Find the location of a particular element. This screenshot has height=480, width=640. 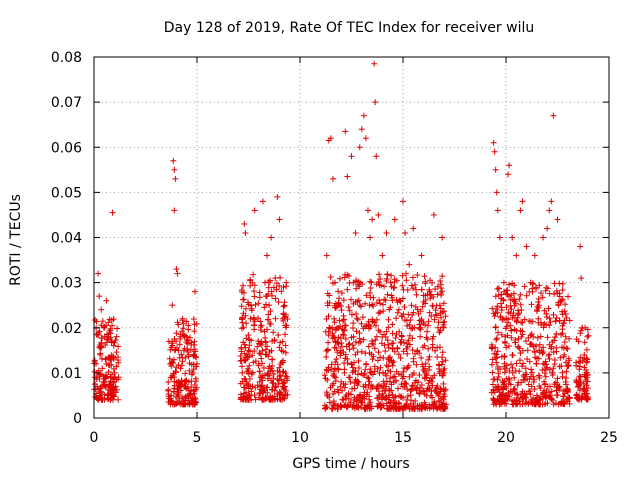

y-tick-label: 0.06 is located at coordinates (66, 148).